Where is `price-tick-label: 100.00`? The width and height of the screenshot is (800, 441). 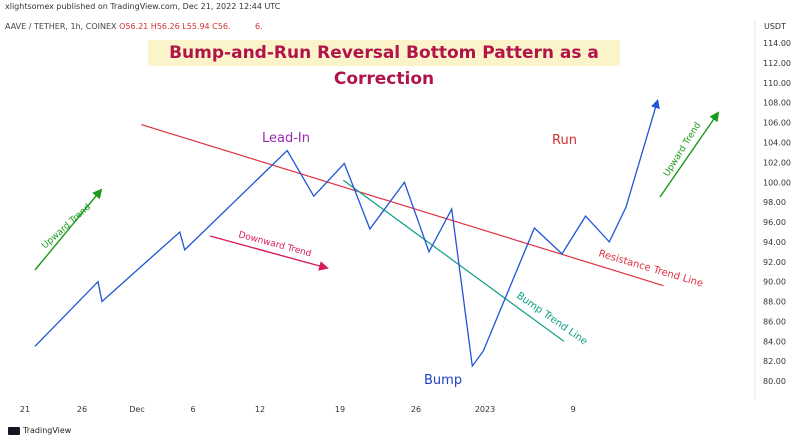
price-tick-label: 100.00 is located at coordinates (777, 182).